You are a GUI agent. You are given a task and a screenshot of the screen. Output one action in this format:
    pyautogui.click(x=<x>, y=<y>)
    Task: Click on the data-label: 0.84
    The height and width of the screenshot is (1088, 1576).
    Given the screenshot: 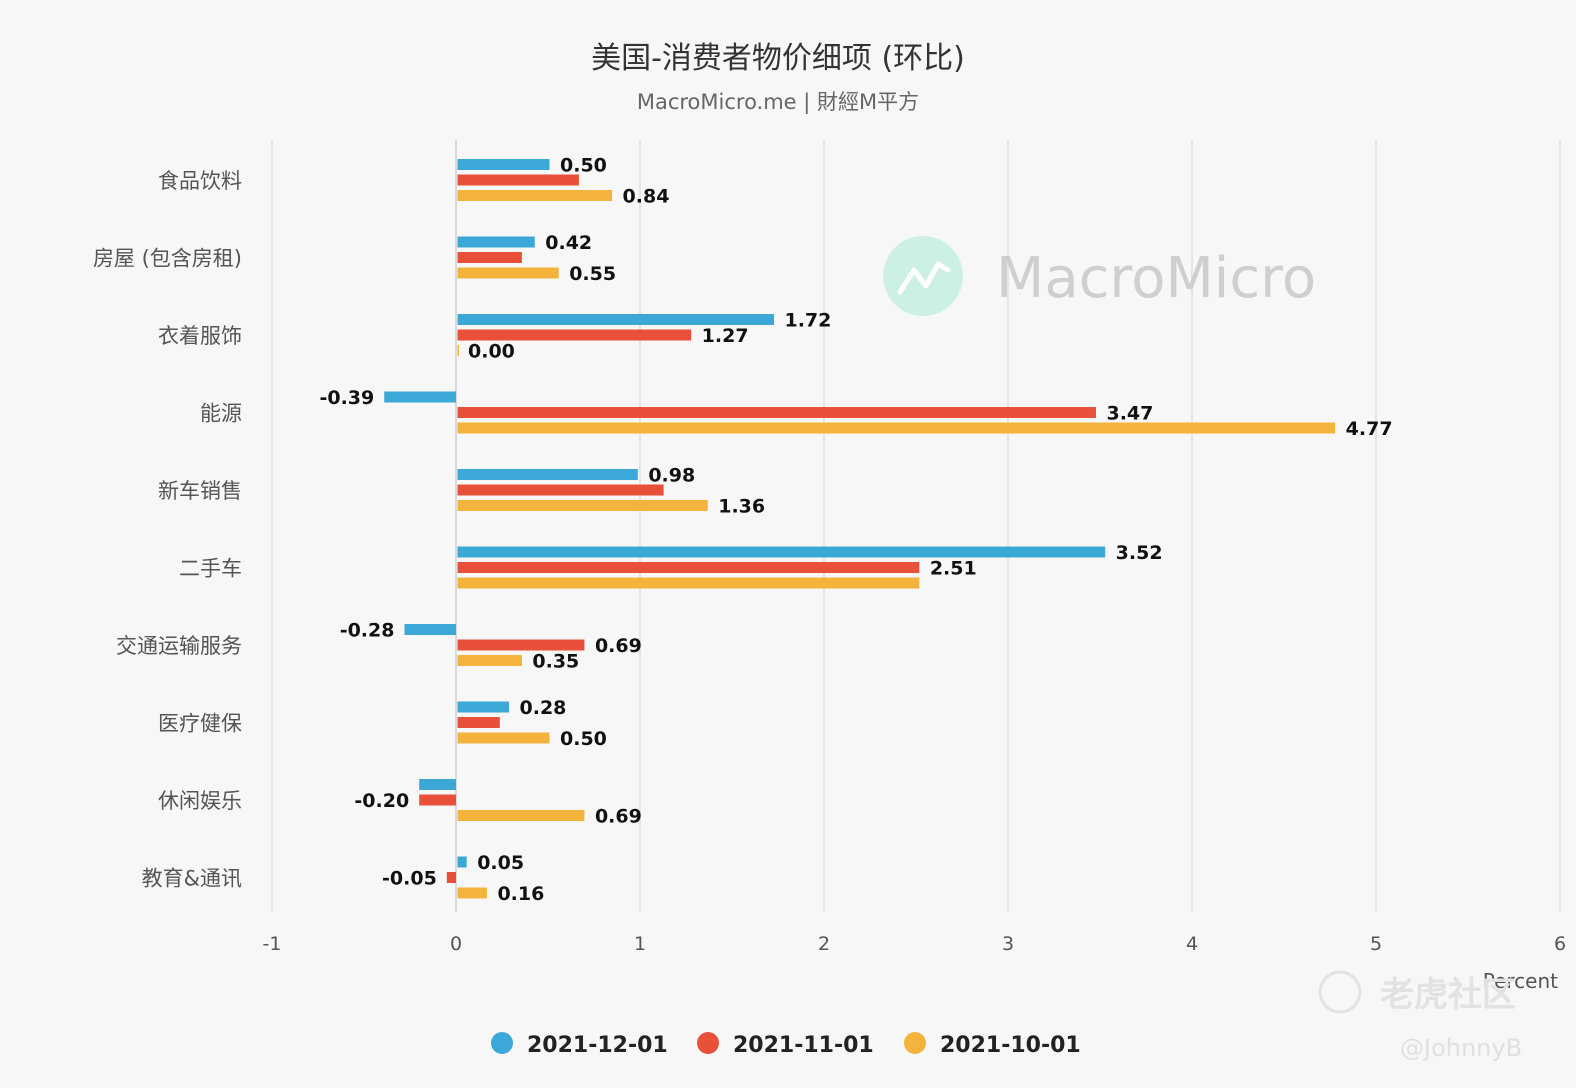 What is the action you would take?
    pyautogui.click(x=646, y=197)
    